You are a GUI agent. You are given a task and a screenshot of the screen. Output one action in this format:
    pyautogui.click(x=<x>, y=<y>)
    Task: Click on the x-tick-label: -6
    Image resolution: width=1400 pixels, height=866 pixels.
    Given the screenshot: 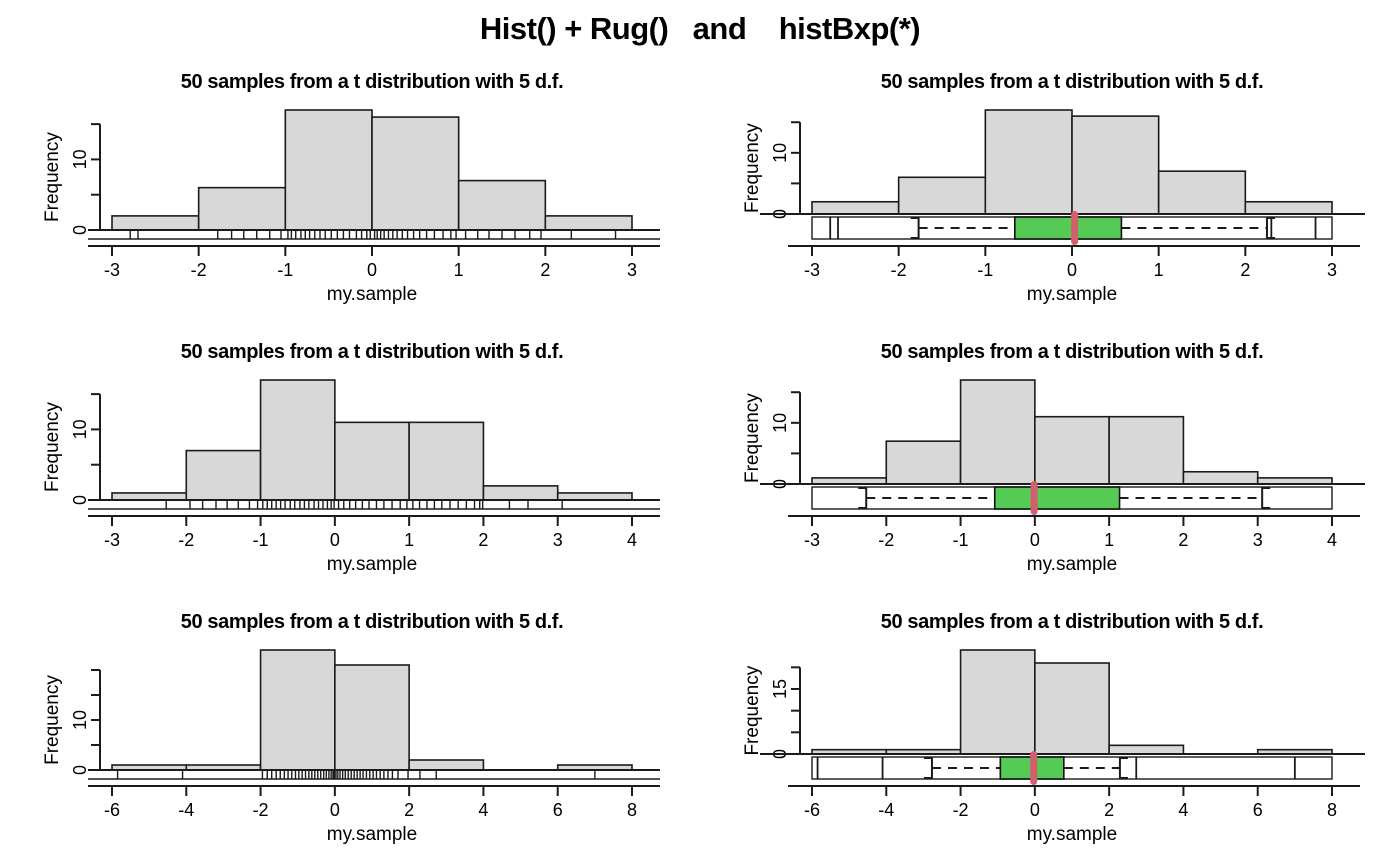 What is the action you would take?
    pyautogui.click(x=112, y=810)
    